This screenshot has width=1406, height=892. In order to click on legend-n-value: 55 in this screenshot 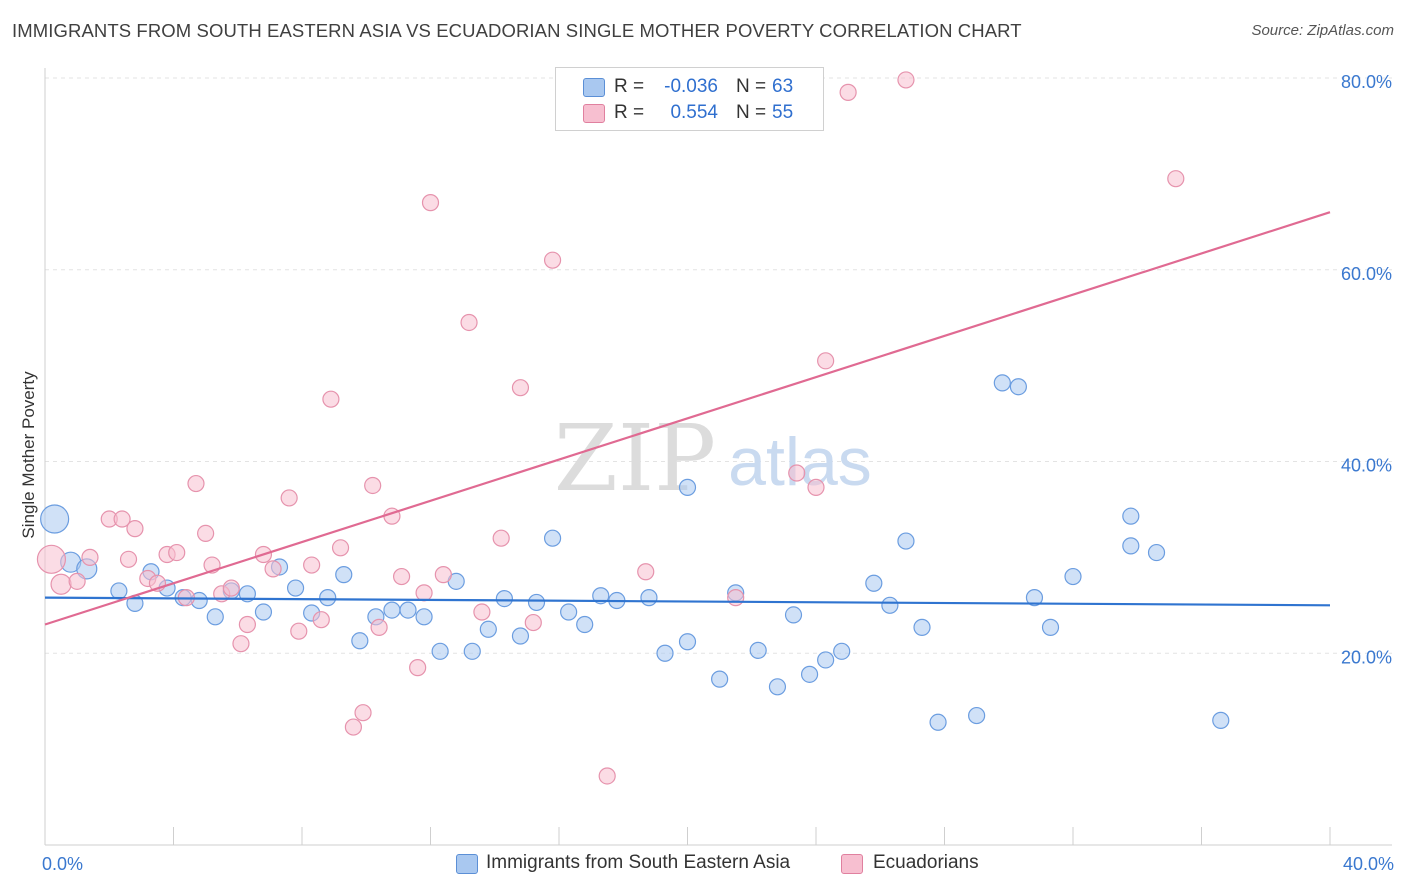, I will do `click(783, 112)`.